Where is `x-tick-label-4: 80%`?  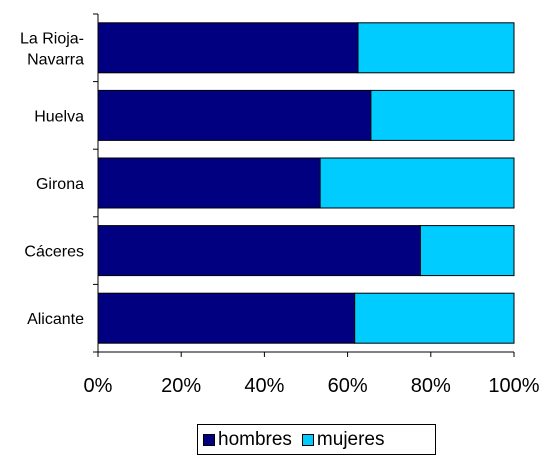
x-tick-label-4: 80% is located at coordinates (431, 386).